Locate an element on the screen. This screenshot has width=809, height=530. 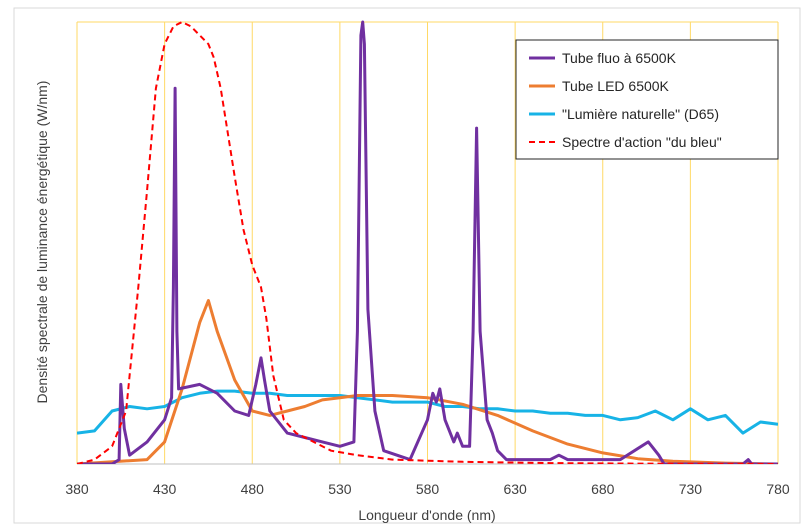
x-tick-label-430: 430 is located at coordinates (165, 489).